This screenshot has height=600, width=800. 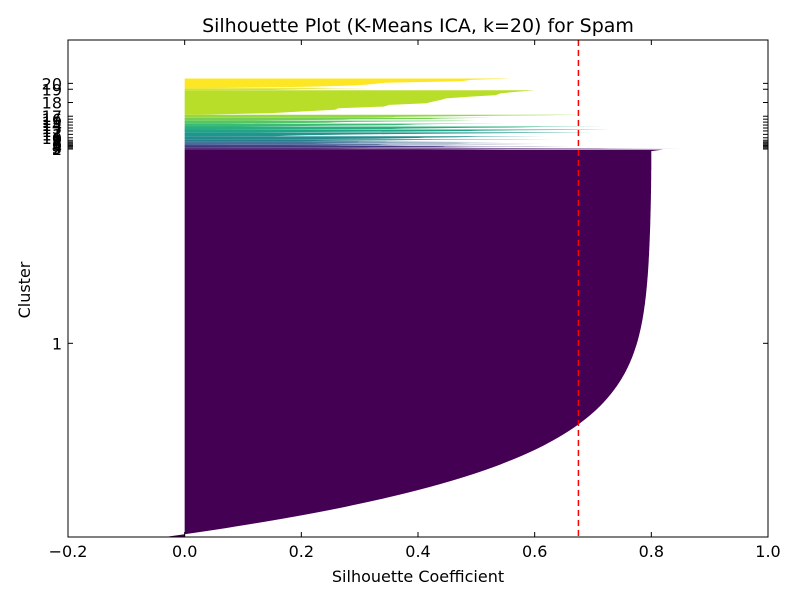 I want to click on x-tick-label-3: 0.4, so click(x=417, y=551).